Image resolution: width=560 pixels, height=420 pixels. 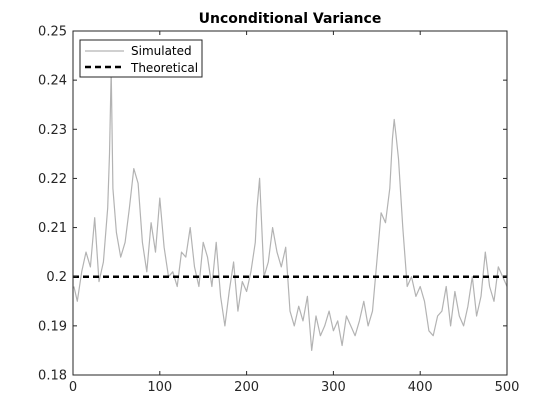 I want to click on chart-title: Unconditional Variance, so click(x=290, y=19).